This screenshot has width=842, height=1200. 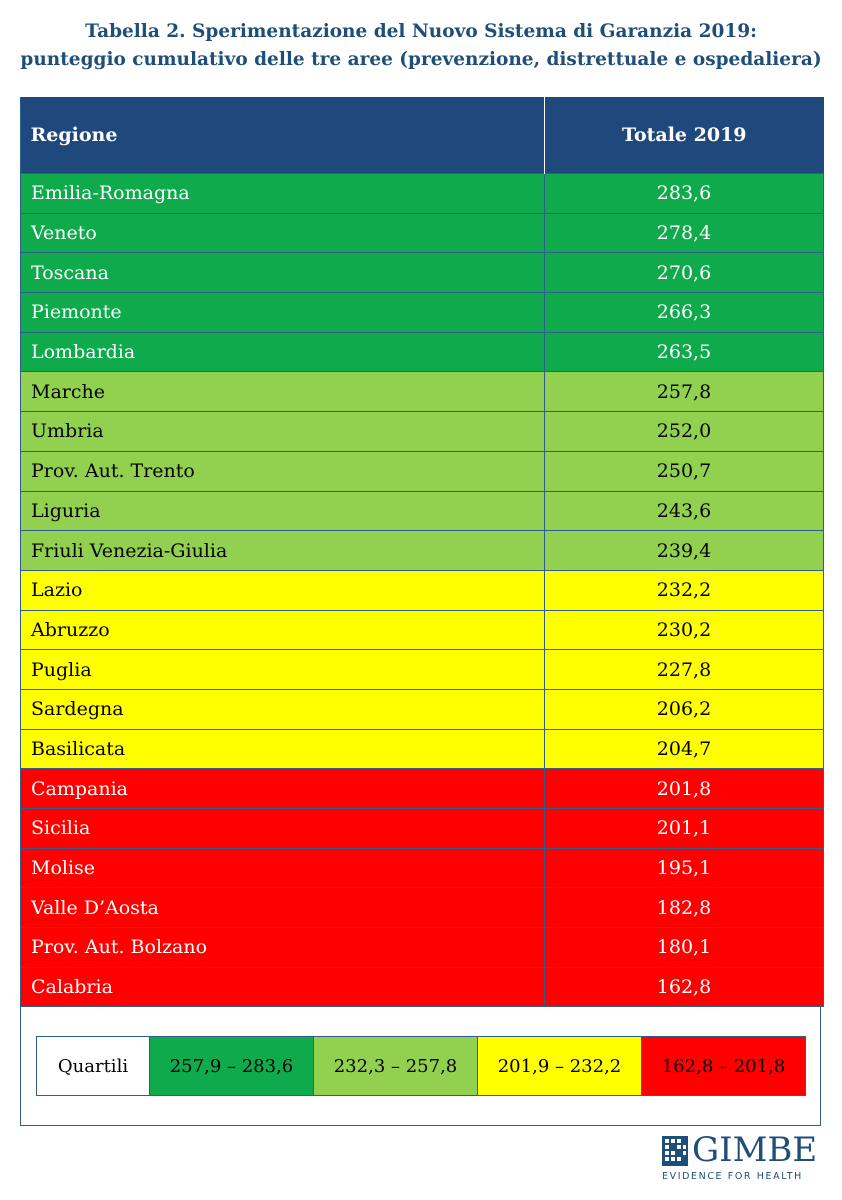 What do you see at coordinates (684, 273) in the screenshot?
I see `region-total: 270,6` at bounding box center [684, 273].